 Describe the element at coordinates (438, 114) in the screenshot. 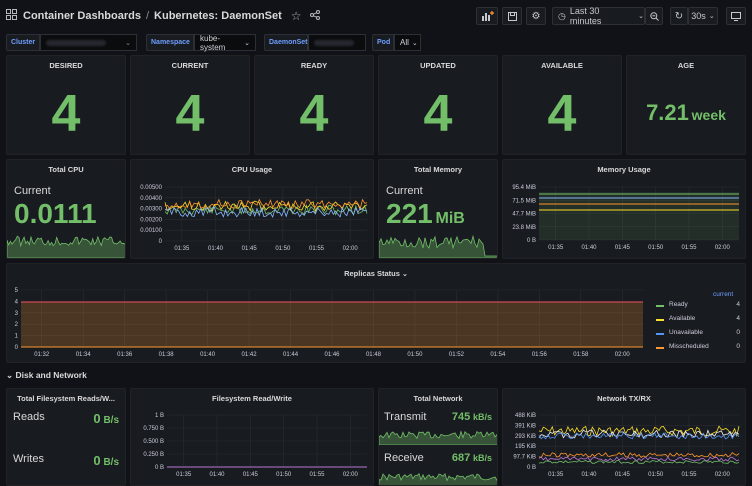

I see `updated-value: 4` at that location.